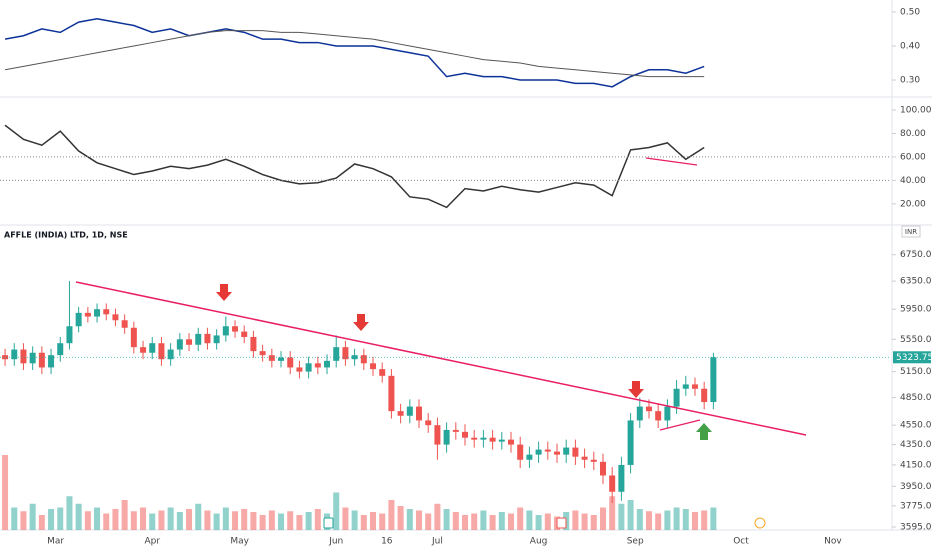 The width and height of the screenshot is (932, 550). Describe the element at coordinates (916, 110) in the screenshot. I see `y-tick-label: 100.00` at that location.